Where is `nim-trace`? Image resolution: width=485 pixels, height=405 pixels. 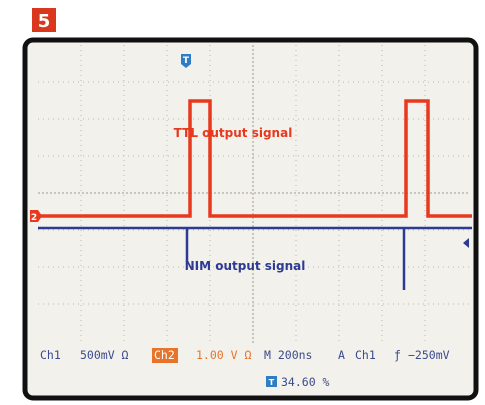
nim-trace is located at coordinates (255, 258).